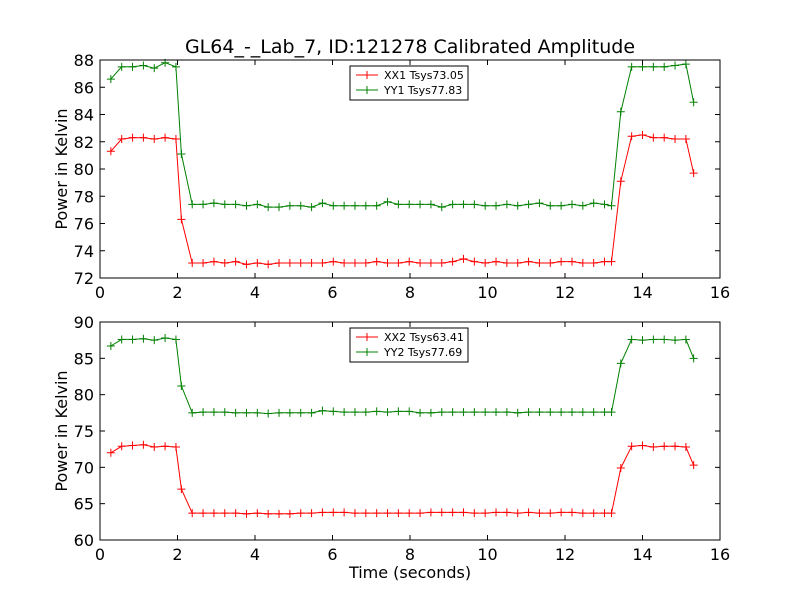 This screenshot has height=600, width=800. What do you see at coordinates (422, 90) in the screenshot?
I see `top-legend-yy-label: YY1 Tsys77.83` at bounding box center [422, 90].